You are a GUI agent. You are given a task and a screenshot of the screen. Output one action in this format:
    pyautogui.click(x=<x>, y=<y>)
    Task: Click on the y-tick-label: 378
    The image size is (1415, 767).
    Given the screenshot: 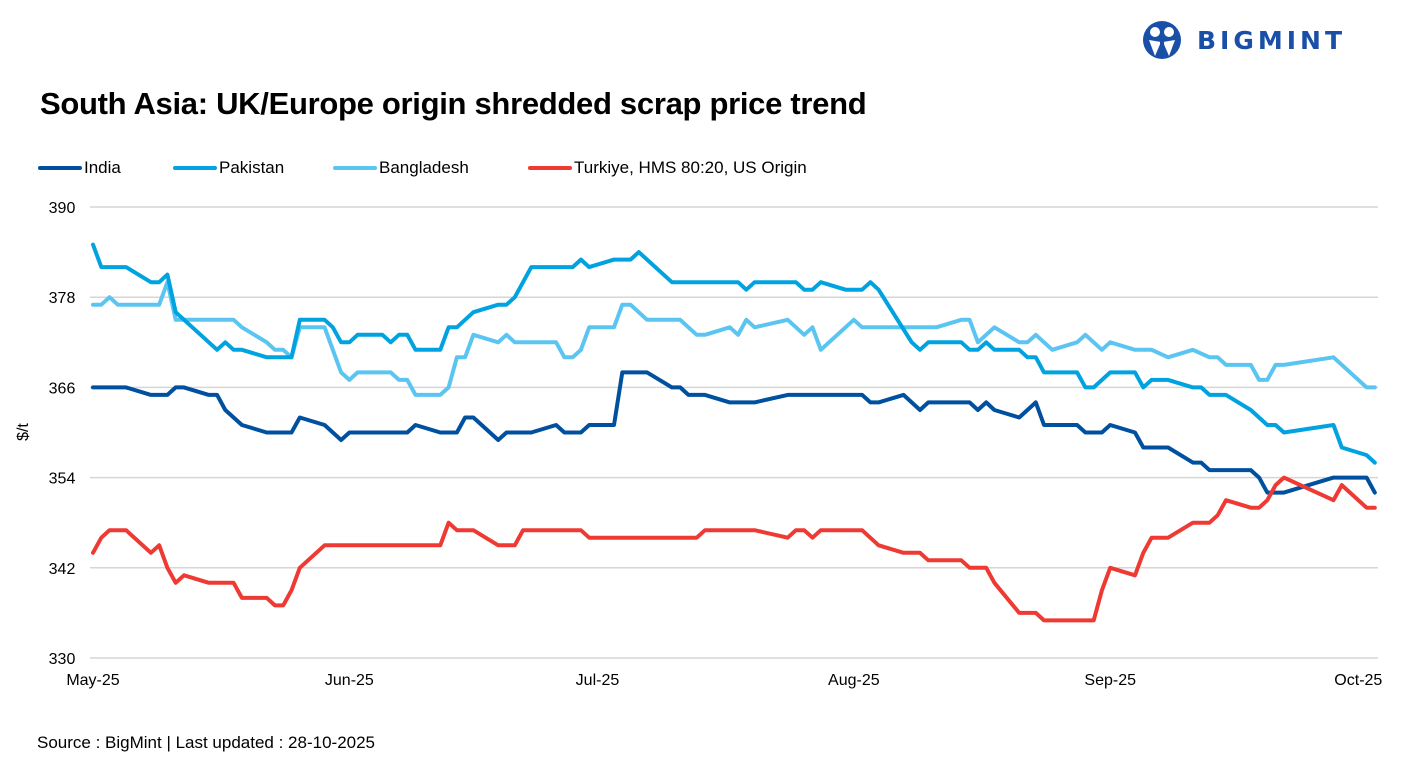 What is the action you would take?
    pyautogui.click(x=62, y=298)
    